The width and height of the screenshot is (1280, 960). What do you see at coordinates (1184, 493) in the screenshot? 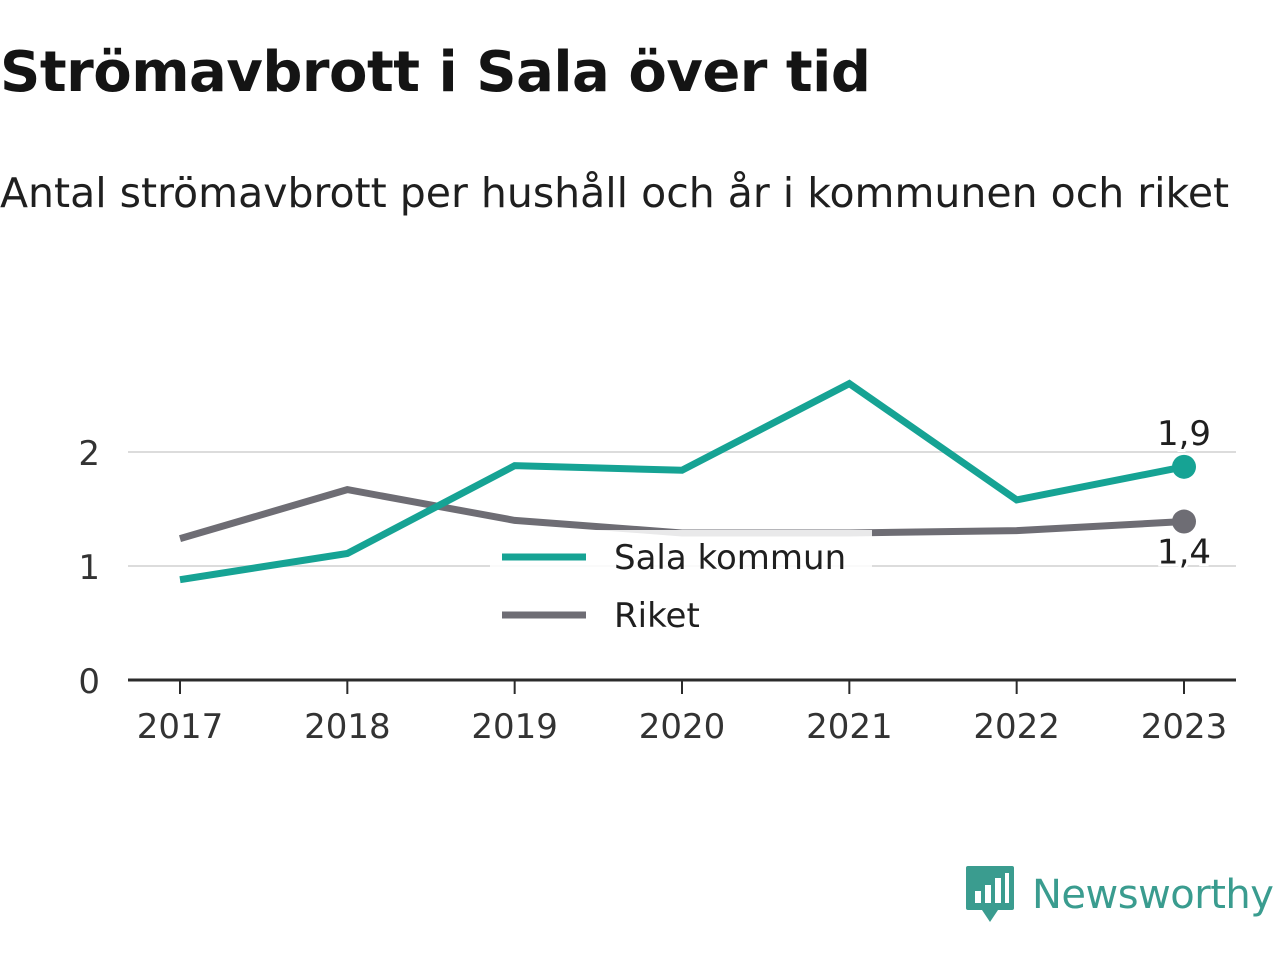
I see `end-value-labels: 1,9 1,4` at bounding box center [1184, 493].